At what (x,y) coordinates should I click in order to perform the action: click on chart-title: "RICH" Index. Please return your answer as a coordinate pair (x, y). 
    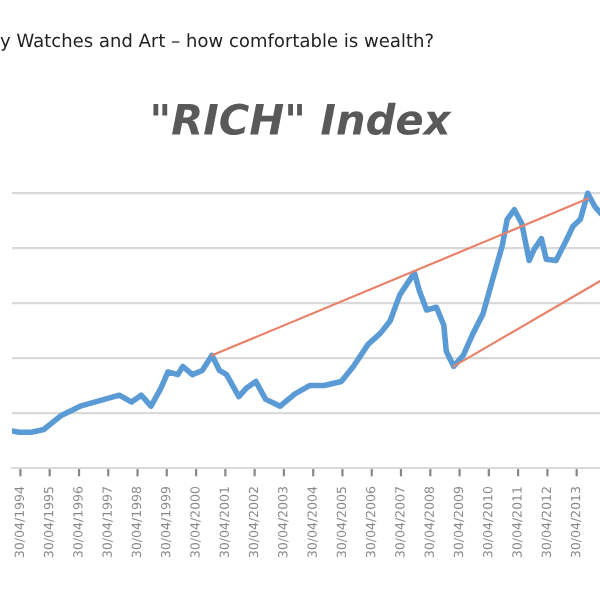
    Looking at the image, I should click on (302, 119).